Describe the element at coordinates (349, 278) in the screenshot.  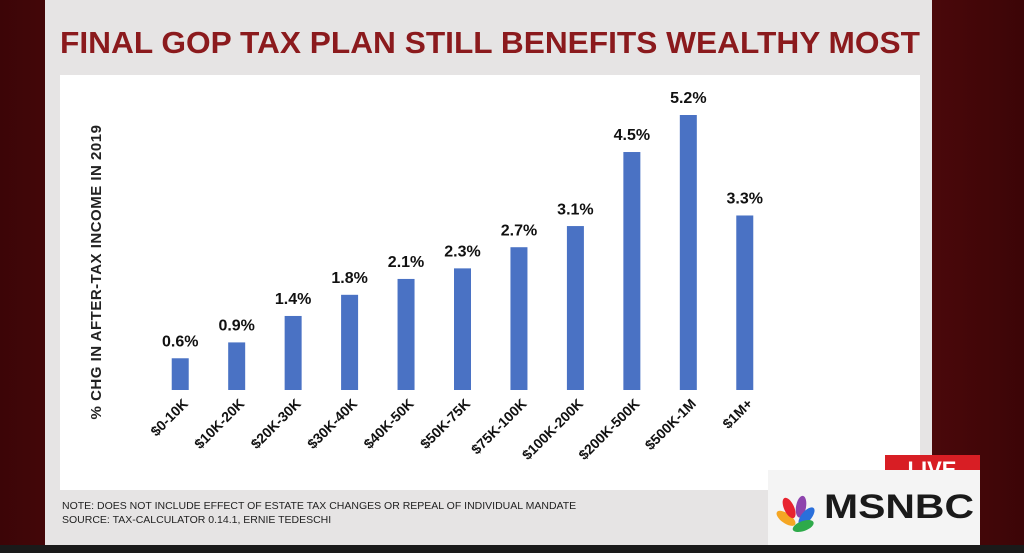
I see `value-label: 1.8%` at that location.